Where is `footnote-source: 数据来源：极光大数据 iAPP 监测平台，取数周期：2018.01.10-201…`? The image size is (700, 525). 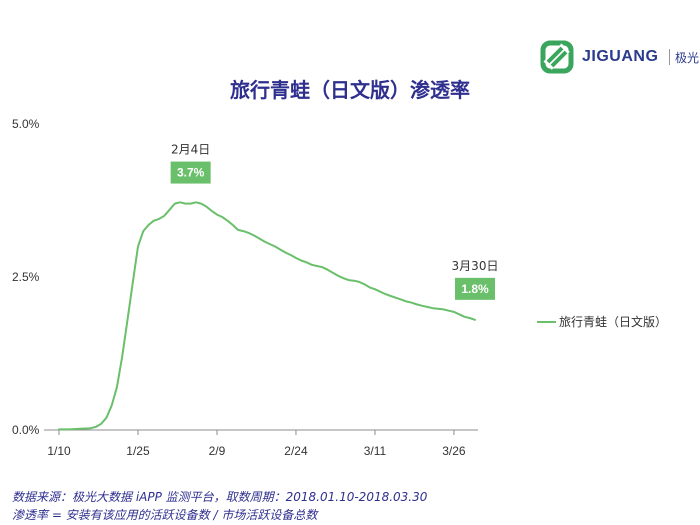
footnote-source: 数据来源：极光大数据 iAPP 监测平台，取数周期：2018.01.10-201… is located at coordinates (220, 497).